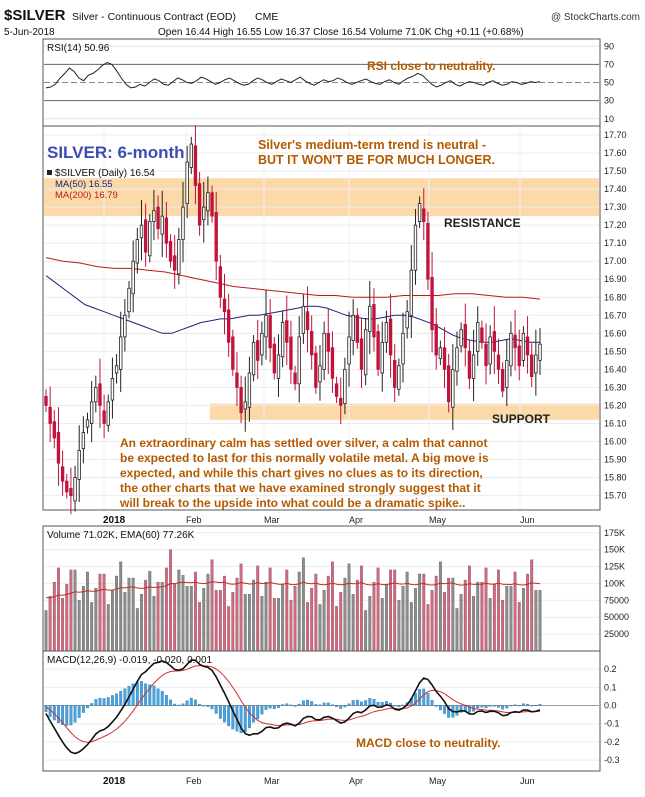 The width and height of the screenshot is (645, 797). What do you see at coordinates (609, 82) in the screenshot?
I see `rsi-ticks: 90 70 50 30 10` at bounding box center [609, 82].